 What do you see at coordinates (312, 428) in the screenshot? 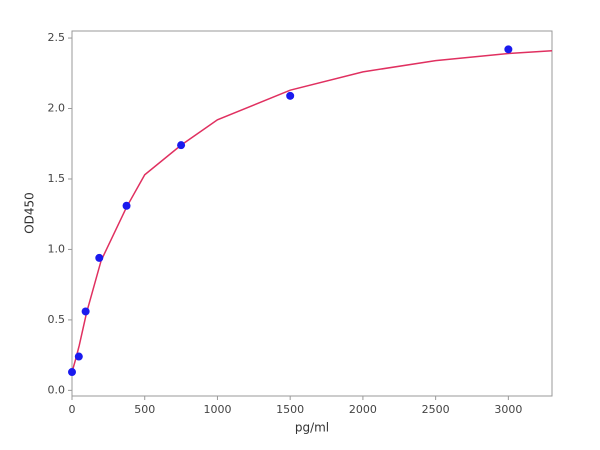
I see `x-axis-title: pg/ml` at bounding box center [312, 428].